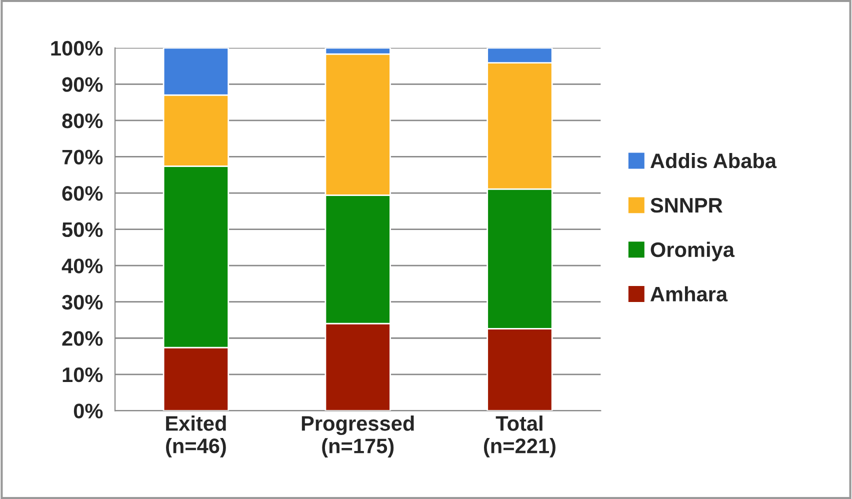  Describe the element at coordinates (358, 437) in the screenshot. I see `x-tick-label: Progressed (n=175)` at that location.